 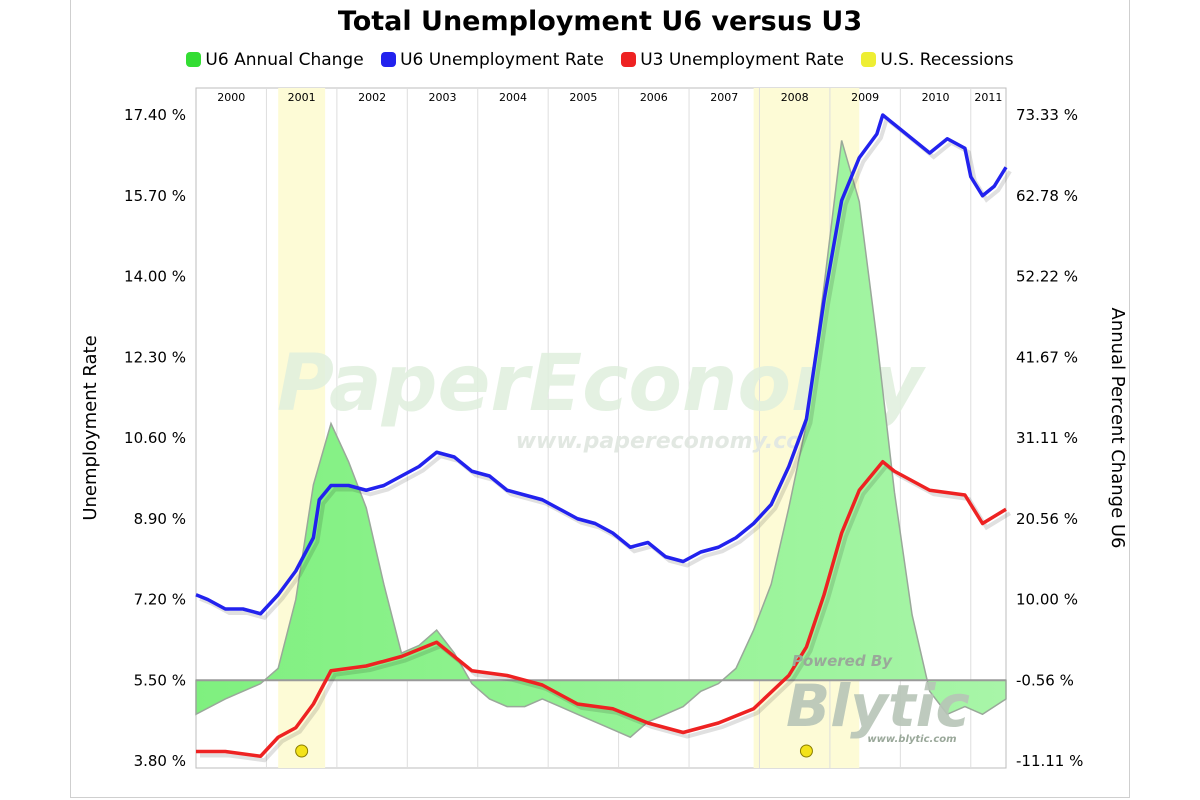 I want to click on blytic-logo: Powered By Blytic www.blytic.com, so click(x=878, y=698).